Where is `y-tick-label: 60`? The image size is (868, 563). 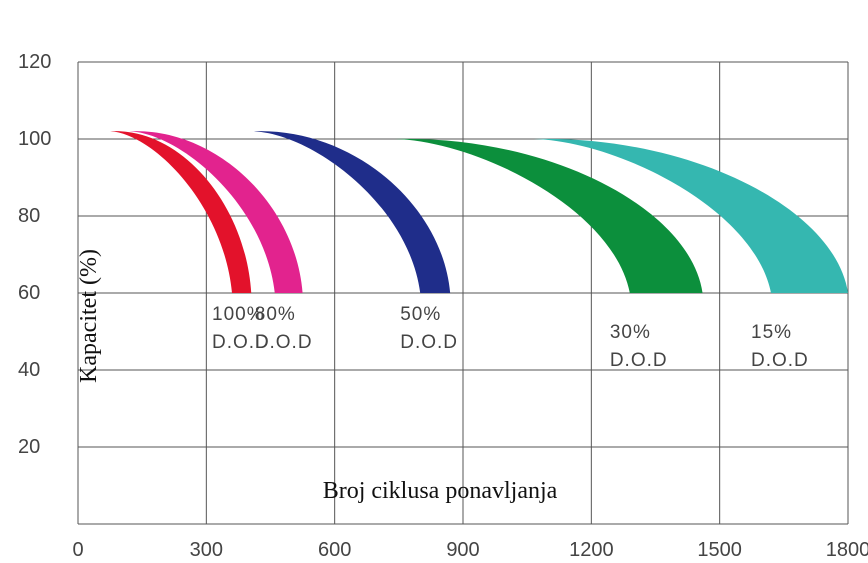 y-tick-label: 60 is located at coordinates (29, 293).